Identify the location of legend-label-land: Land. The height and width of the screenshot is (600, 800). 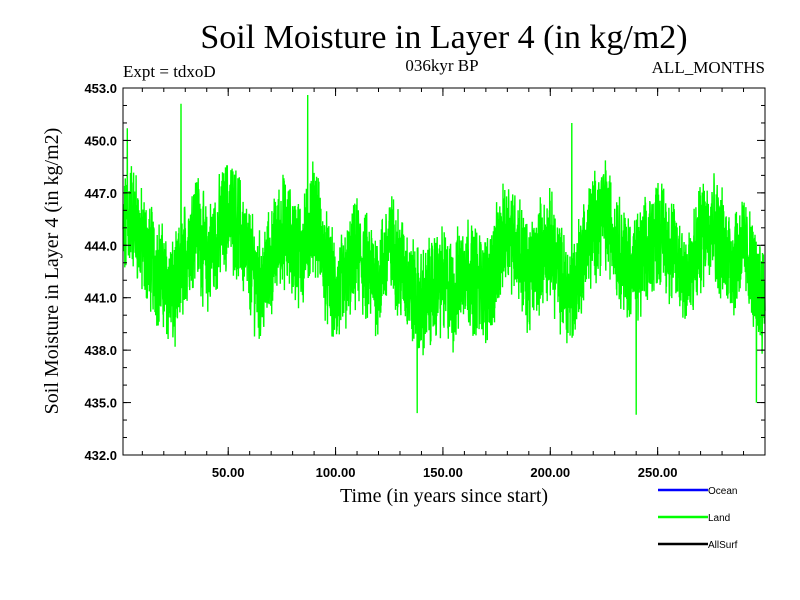
(719, 518).